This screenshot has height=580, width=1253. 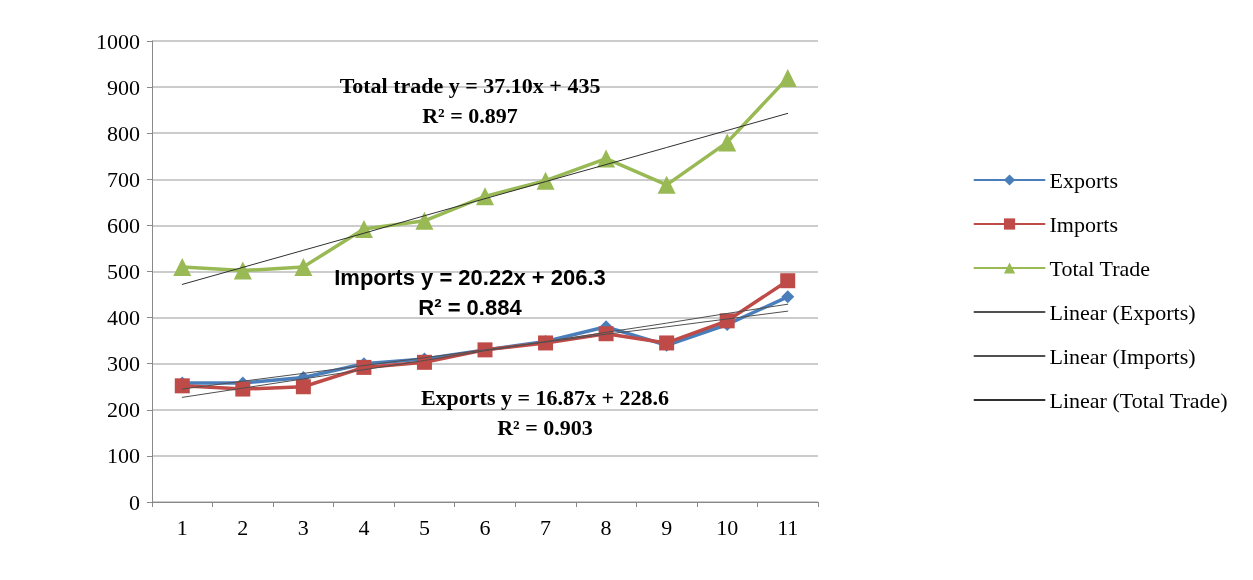 What do you see at coordinates (1138, 400) in the screenshot?
I see `legend-label: Linear (Total Trade)` at bounding box center [1138, 400].